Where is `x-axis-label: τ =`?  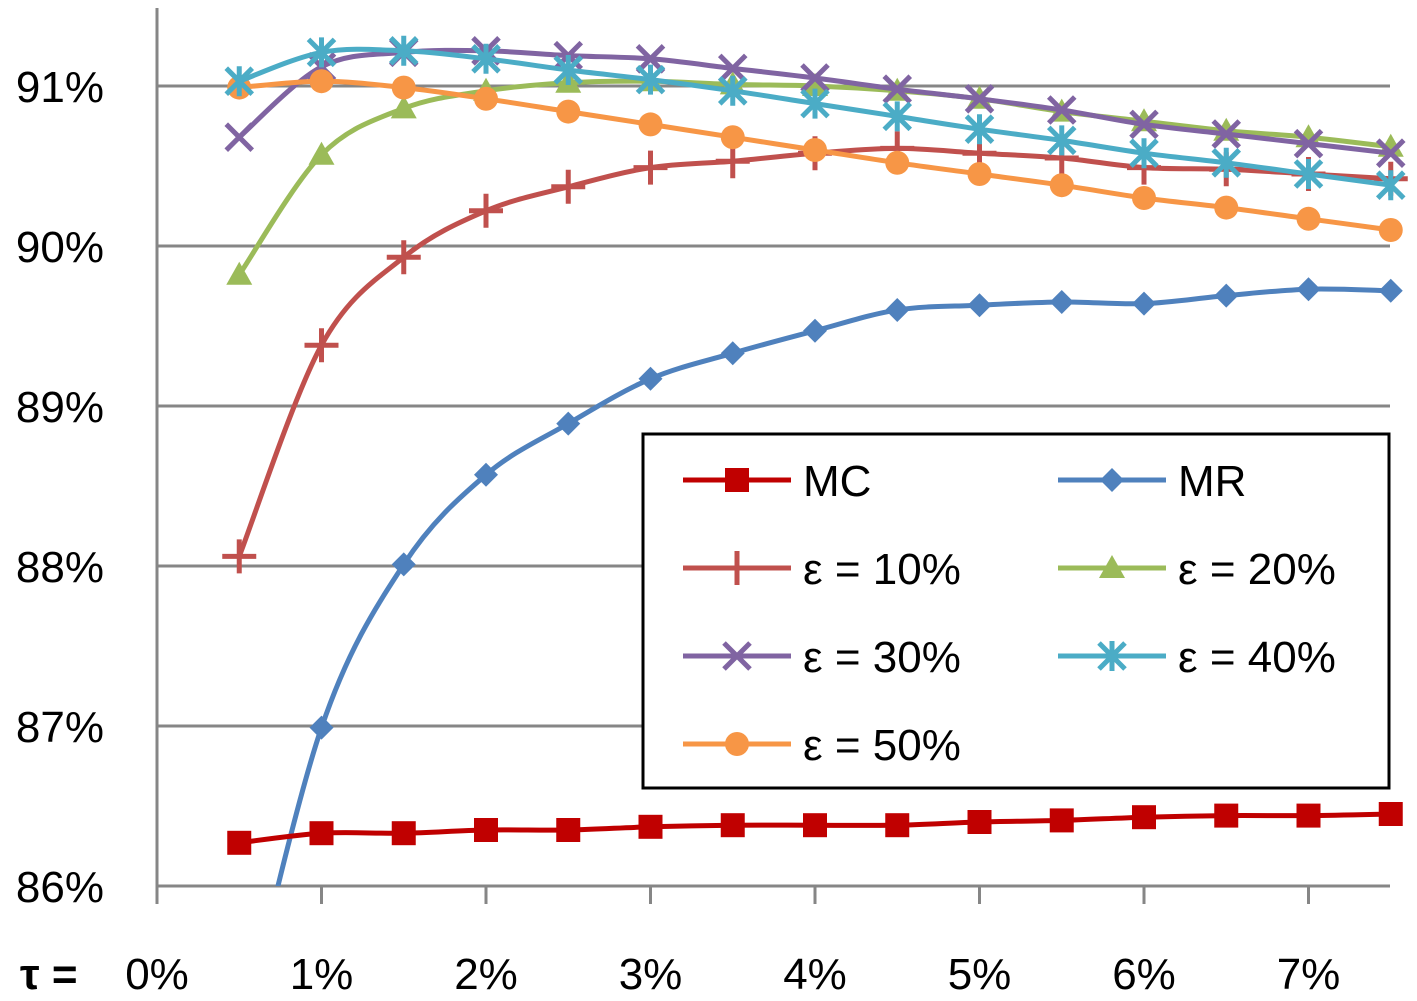
x-axis-label: τ = is located at coordinates (49, 974).